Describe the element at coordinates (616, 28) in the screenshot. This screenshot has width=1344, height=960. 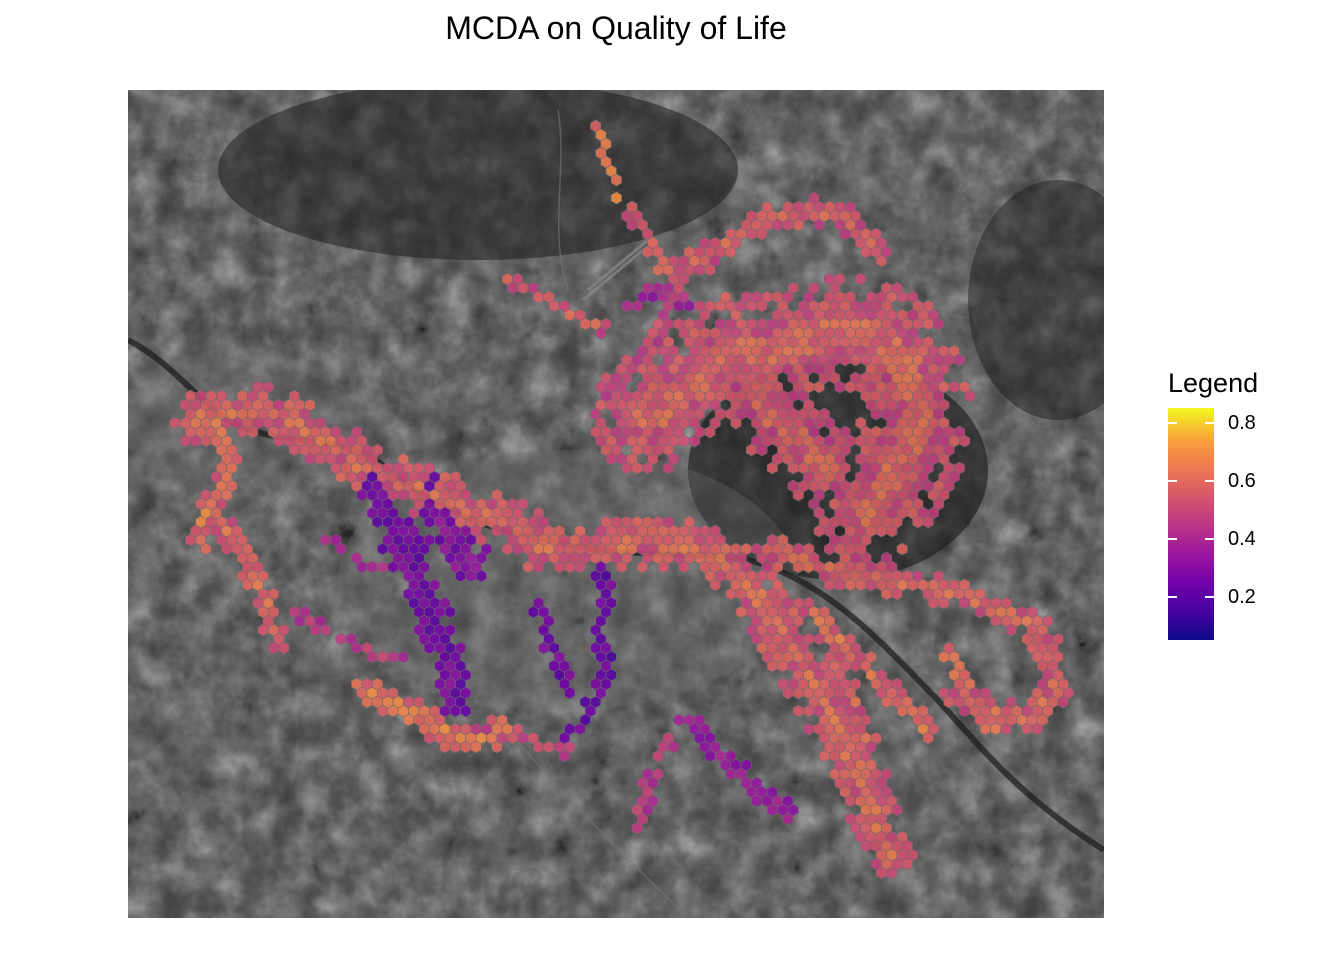
I see `map-title: MCDA on Quality of Life` at that location.